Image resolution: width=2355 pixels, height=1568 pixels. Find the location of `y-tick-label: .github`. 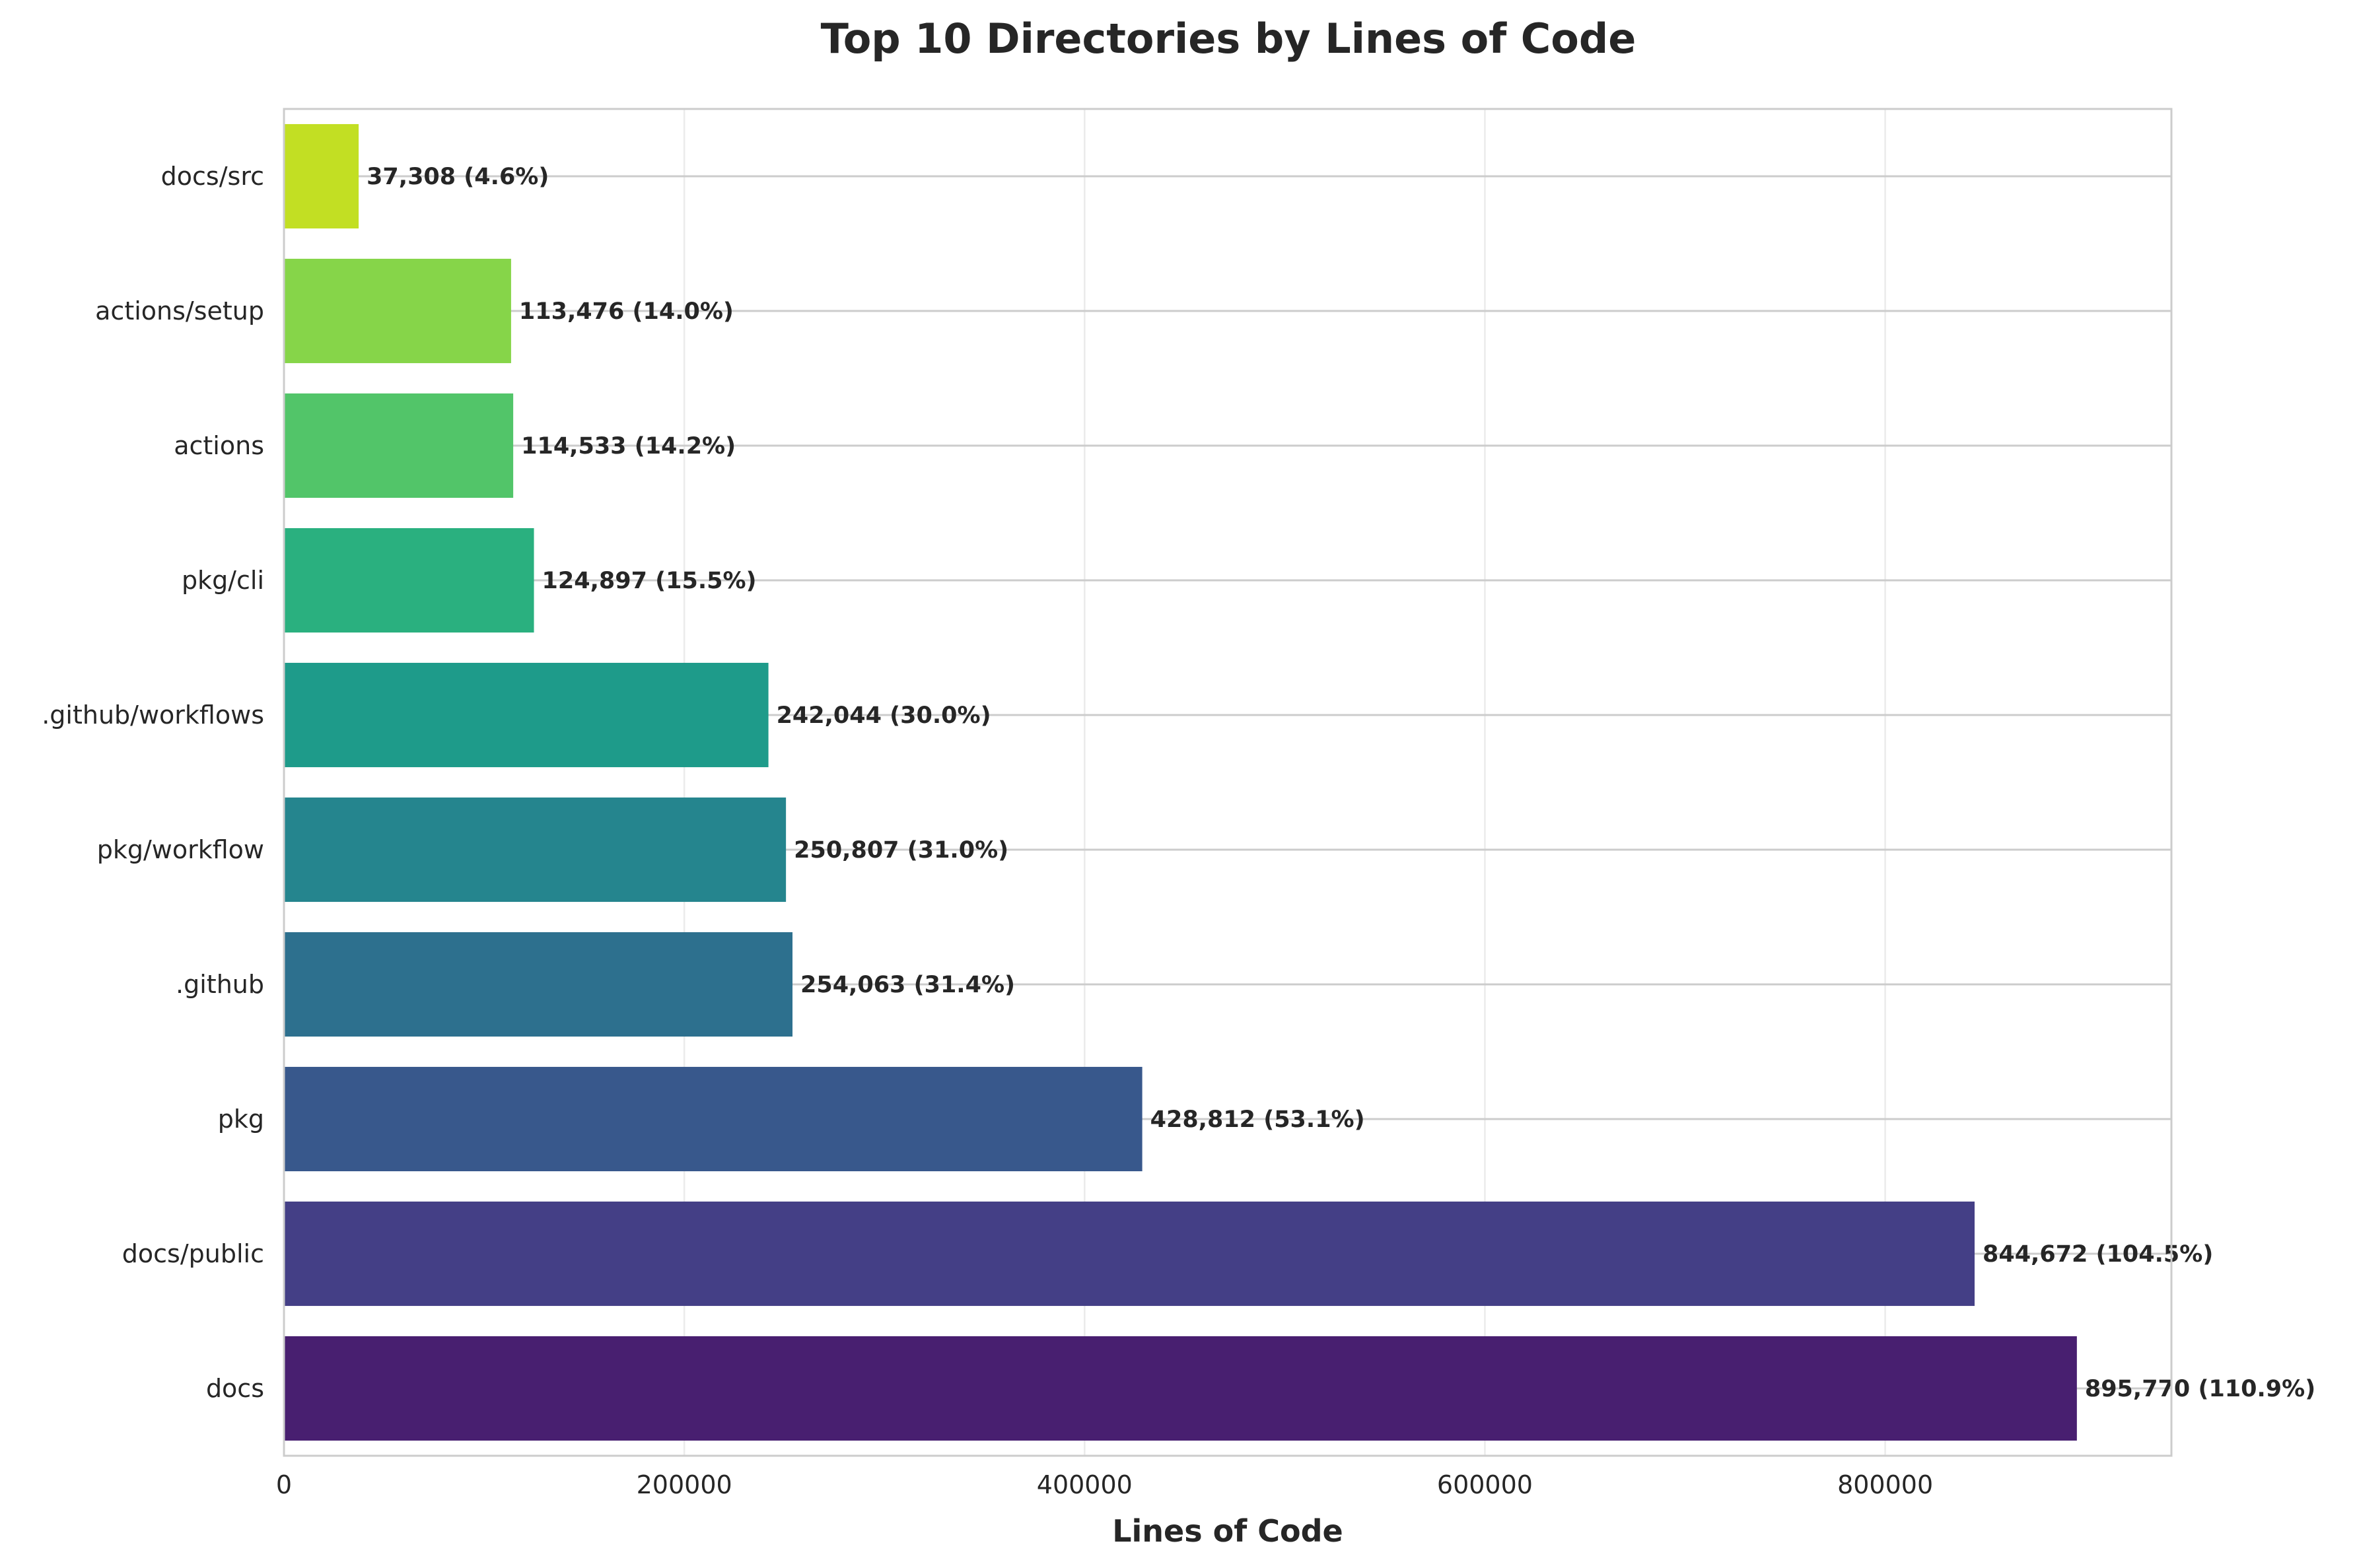

y-tick-label: .github is located at coordinates (220, 984).